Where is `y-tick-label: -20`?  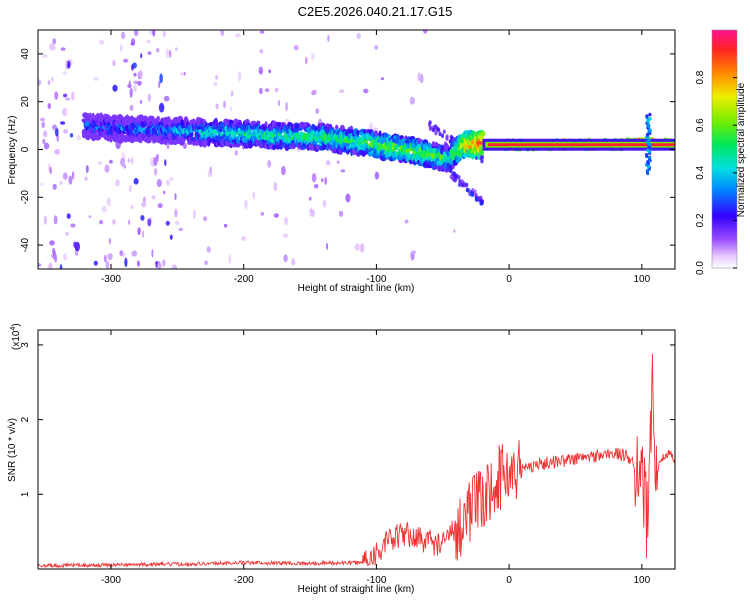
y-tick-label: -20 is located at coordinates (25, 197).